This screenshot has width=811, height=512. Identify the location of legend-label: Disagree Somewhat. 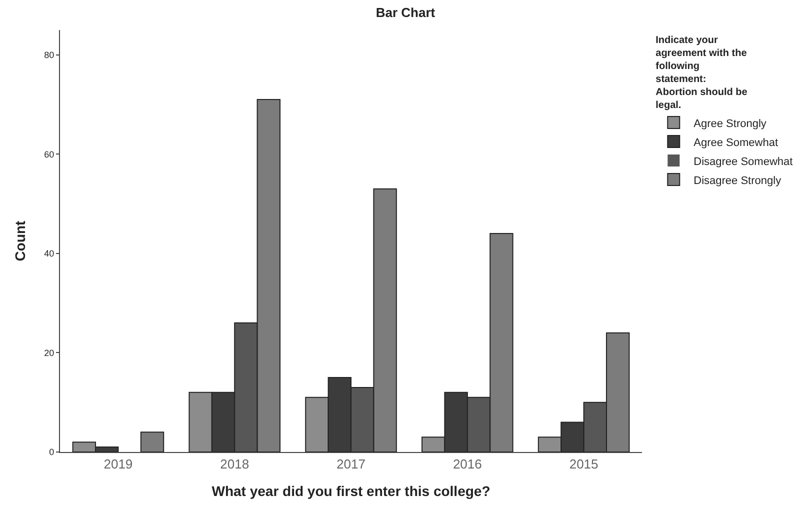
(743, 162).